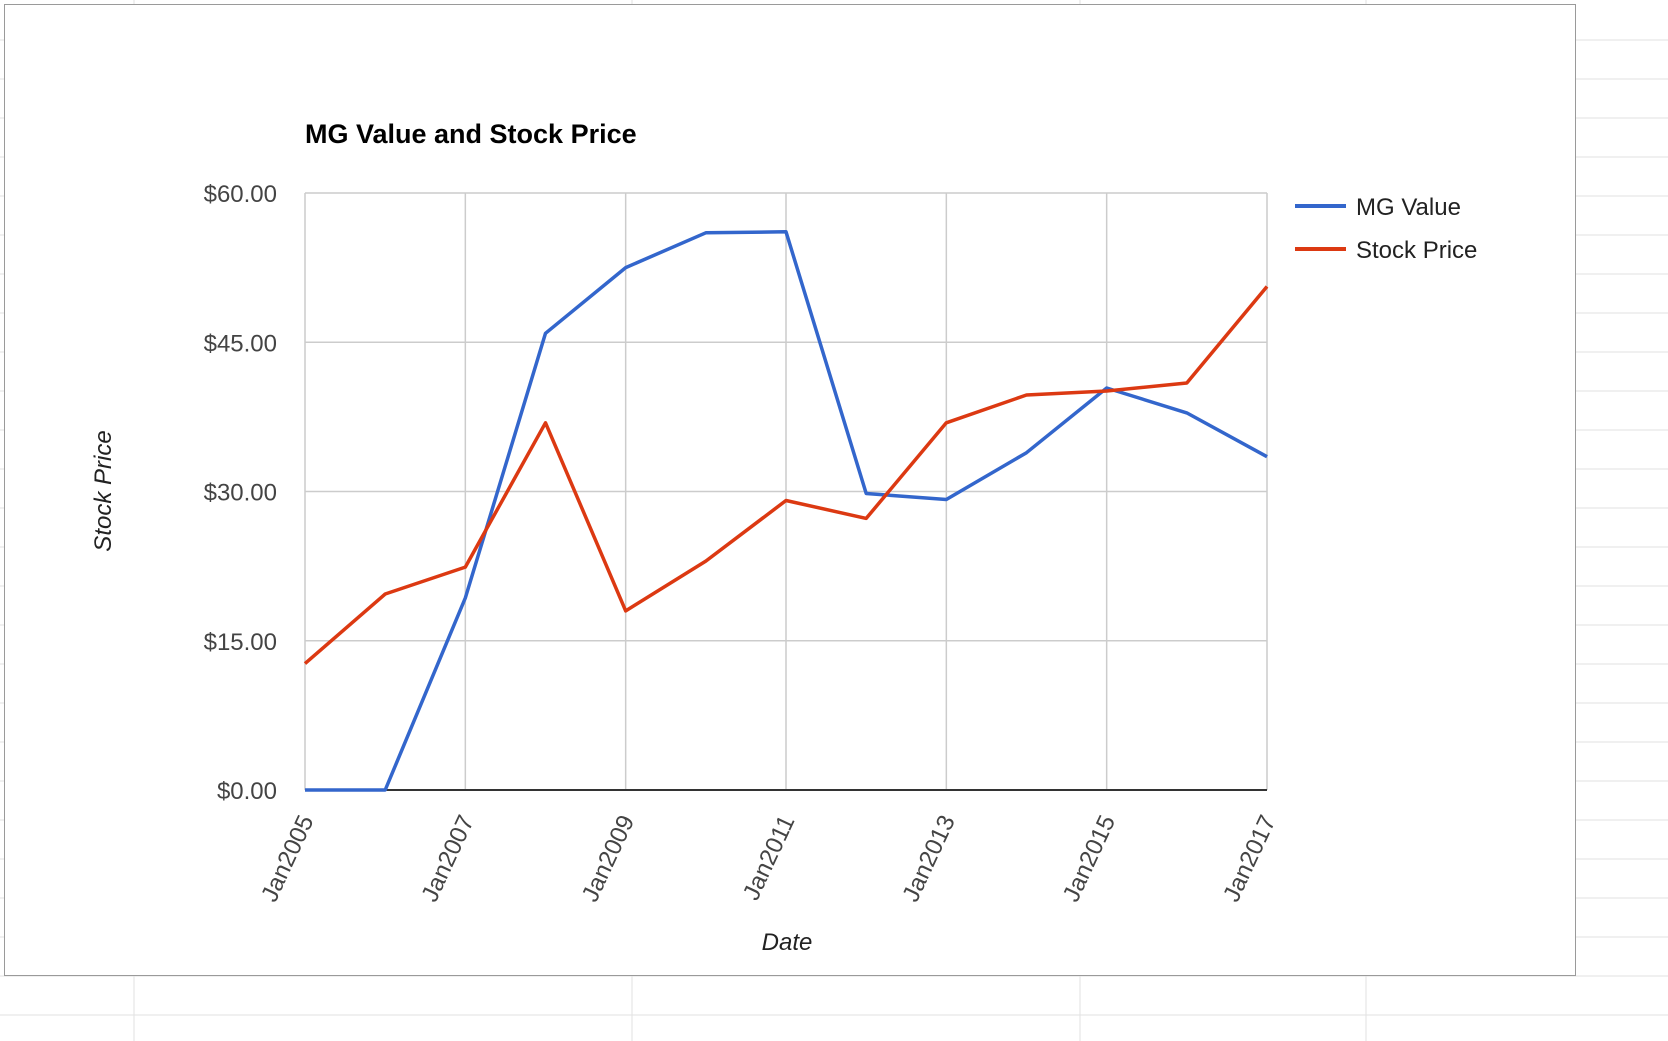  What do you see at coordinates (447, 858) in the screenshot?
I see `x-tick-label: Jan2007` at bounding box center [447, 858].